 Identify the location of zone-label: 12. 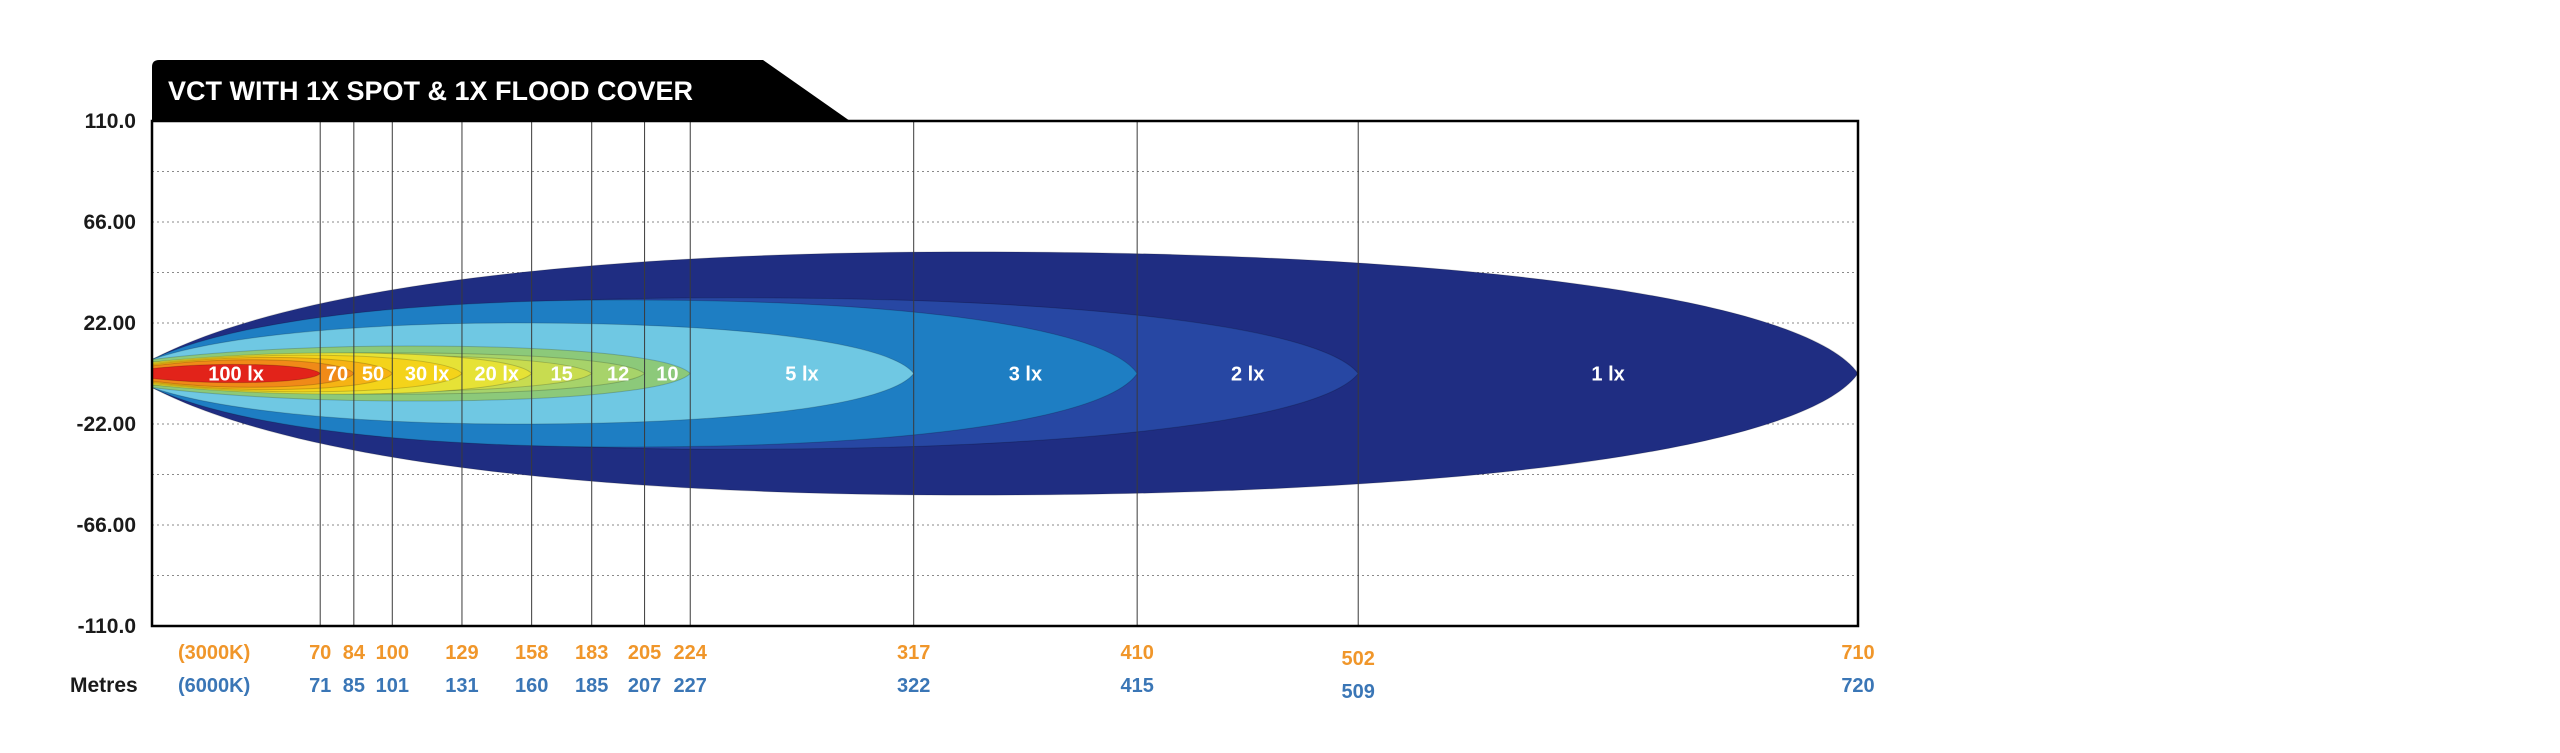
(618, 375).